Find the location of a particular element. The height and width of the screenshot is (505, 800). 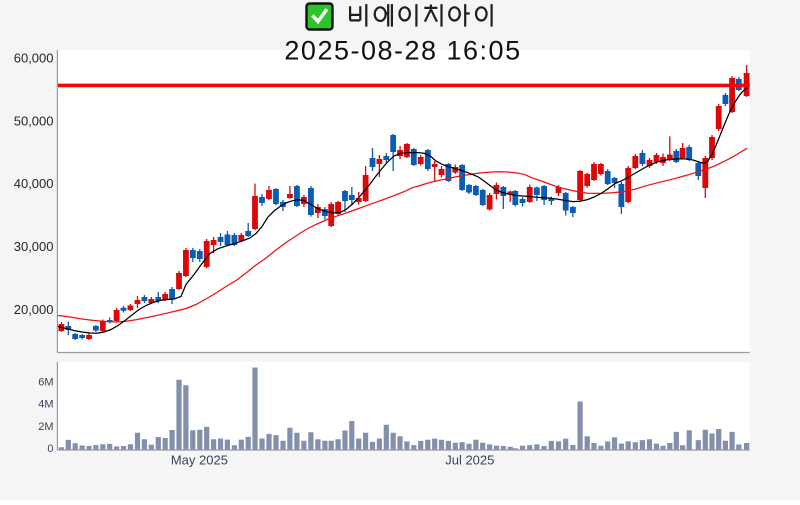

svg-text: 4M is located at coordinates (45, 405).